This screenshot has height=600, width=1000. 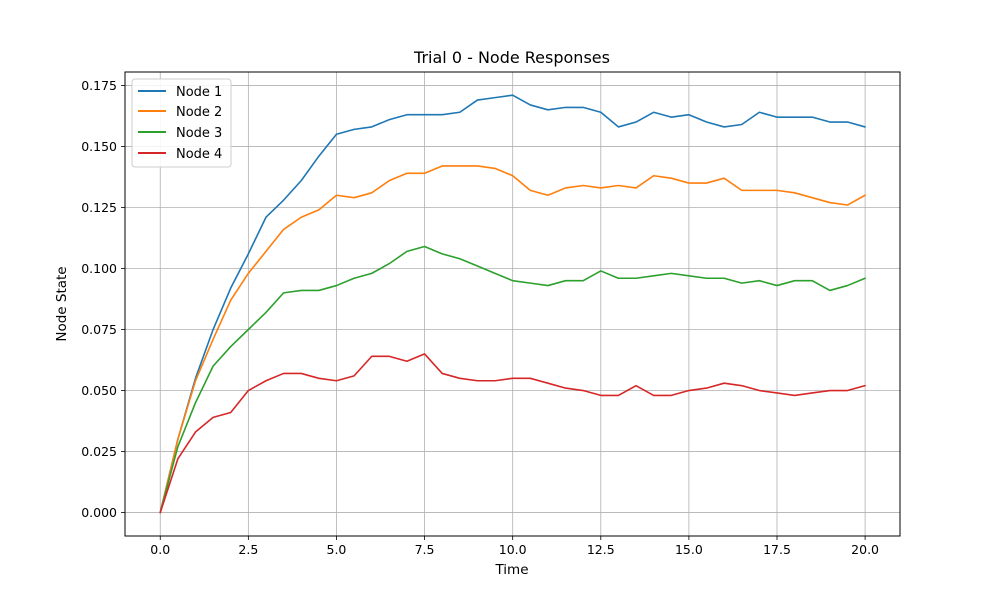 I want to click on x-tick-label: 10.0, so click(x=513, y=549).